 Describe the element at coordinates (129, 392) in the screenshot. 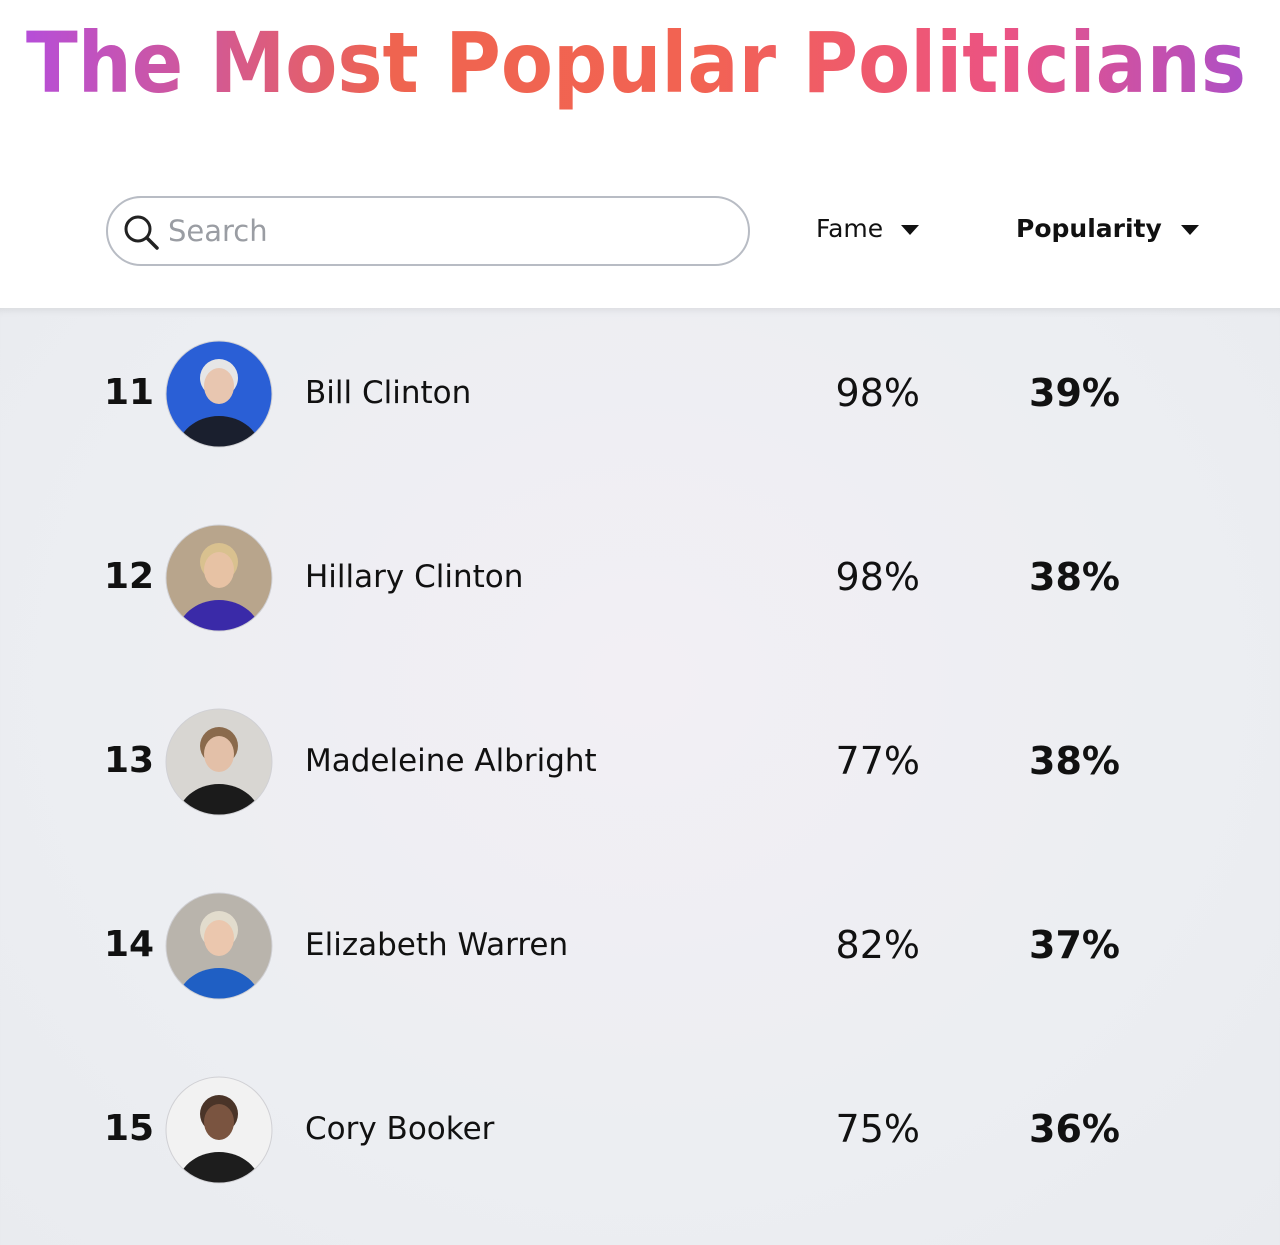

I see `rank: 11` at that location.